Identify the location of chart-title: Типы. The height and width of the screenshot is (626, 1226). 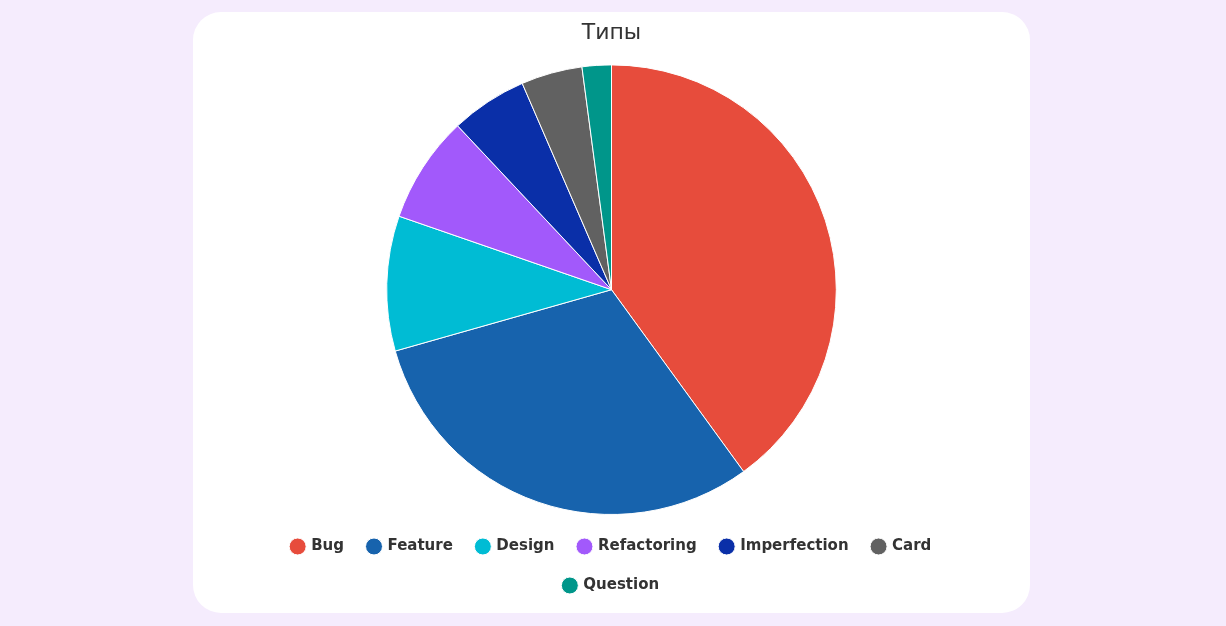
(611, 31).